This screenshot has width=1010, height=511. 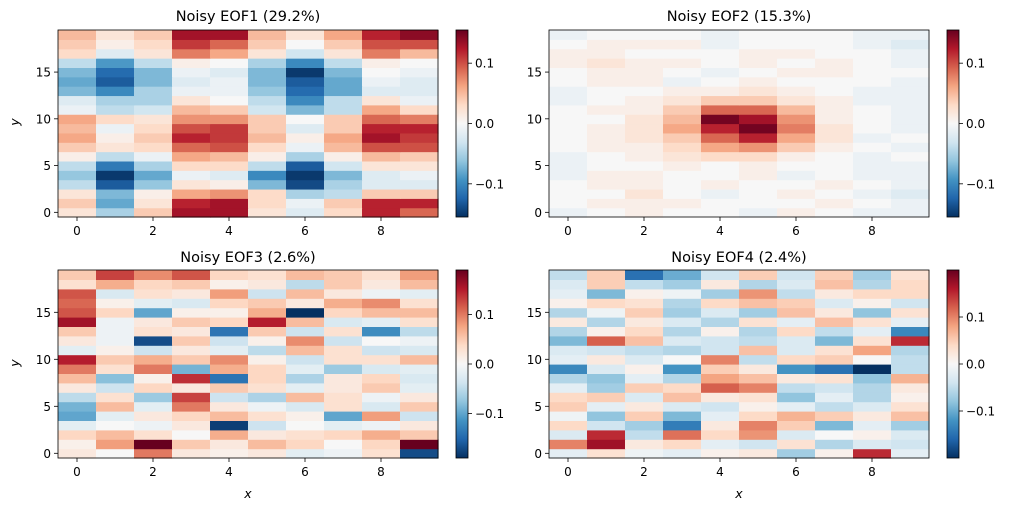 I want to click on panel-eof2-title: Noisy EOF2 (15.3%), so click(x=739, y=17).